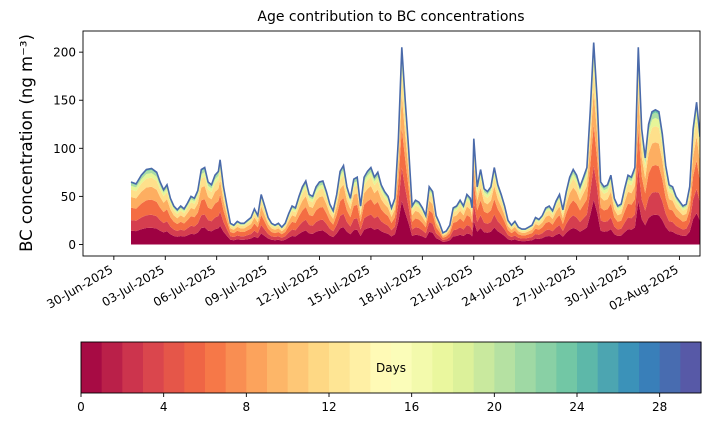 The image size is (710, 425). I want to click on colorbar, so click(391, 367).